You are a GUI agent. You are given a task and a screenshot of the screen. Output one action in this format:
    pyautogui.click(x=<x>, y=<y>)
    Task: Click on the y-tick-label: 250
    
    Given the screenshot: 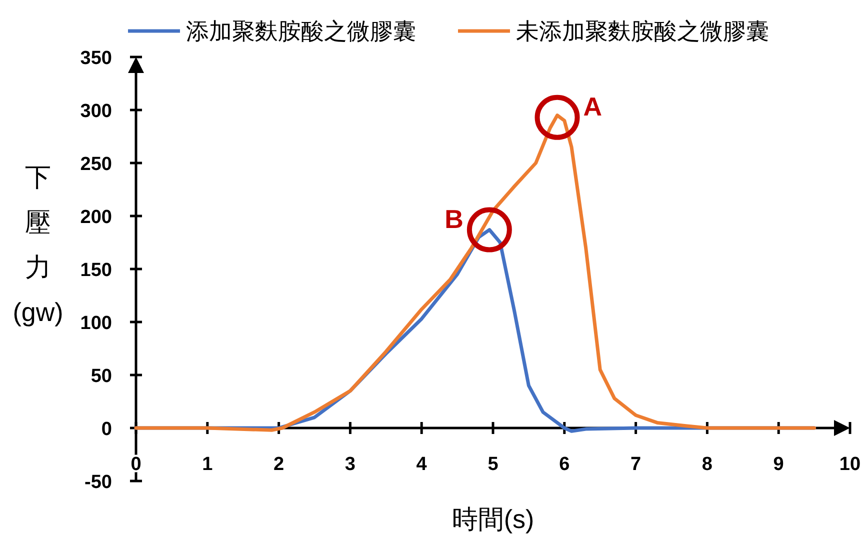 What is the action you would take?
    pyautogui.click(x=96, y=164)
    